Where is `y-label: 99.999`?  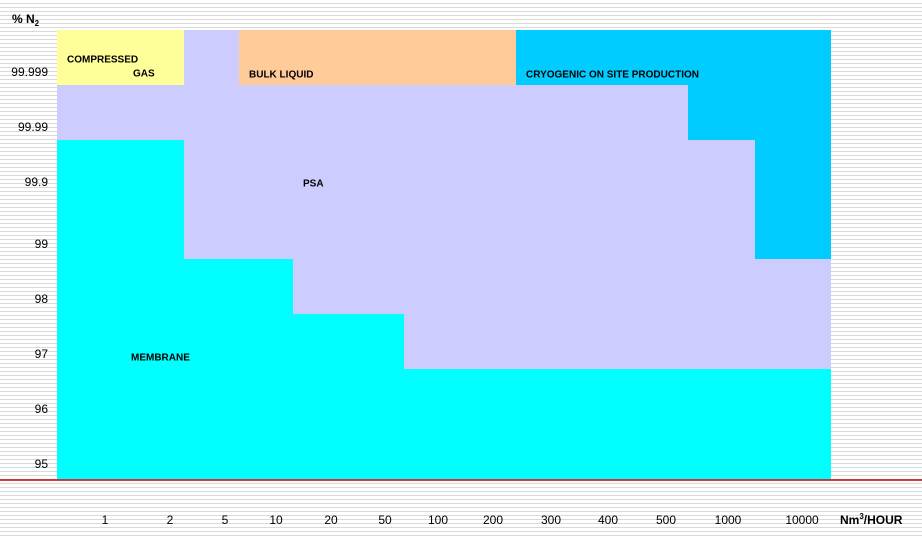
y-label: 99.999 is located at coordinates (29, 72).